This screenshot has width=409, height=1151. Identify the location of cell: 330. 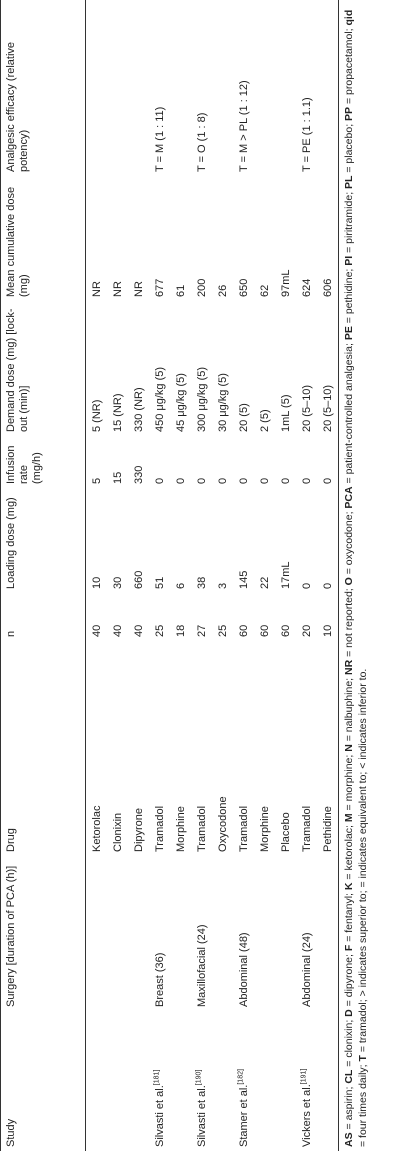
(138, 474).